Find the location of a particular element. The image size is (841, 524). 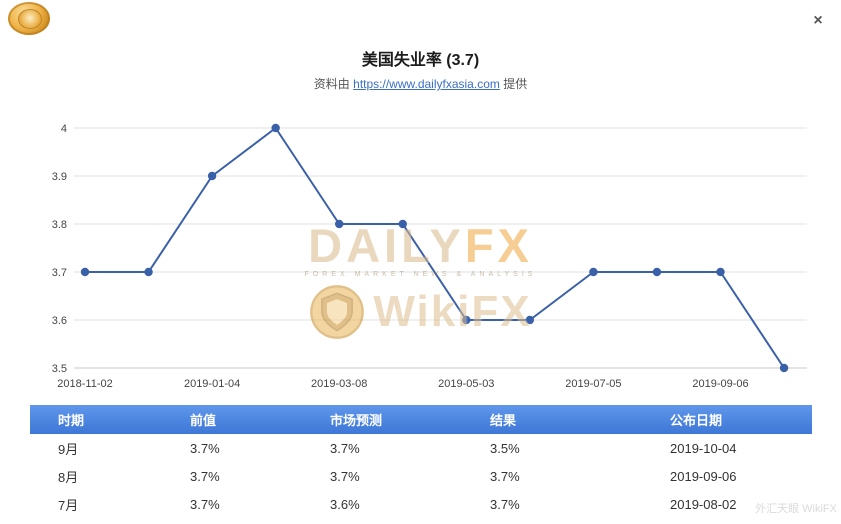

table-row: 8月 3.7% 3.7% 3.7% 2019-09-06 is located at coordinates (421, 476).